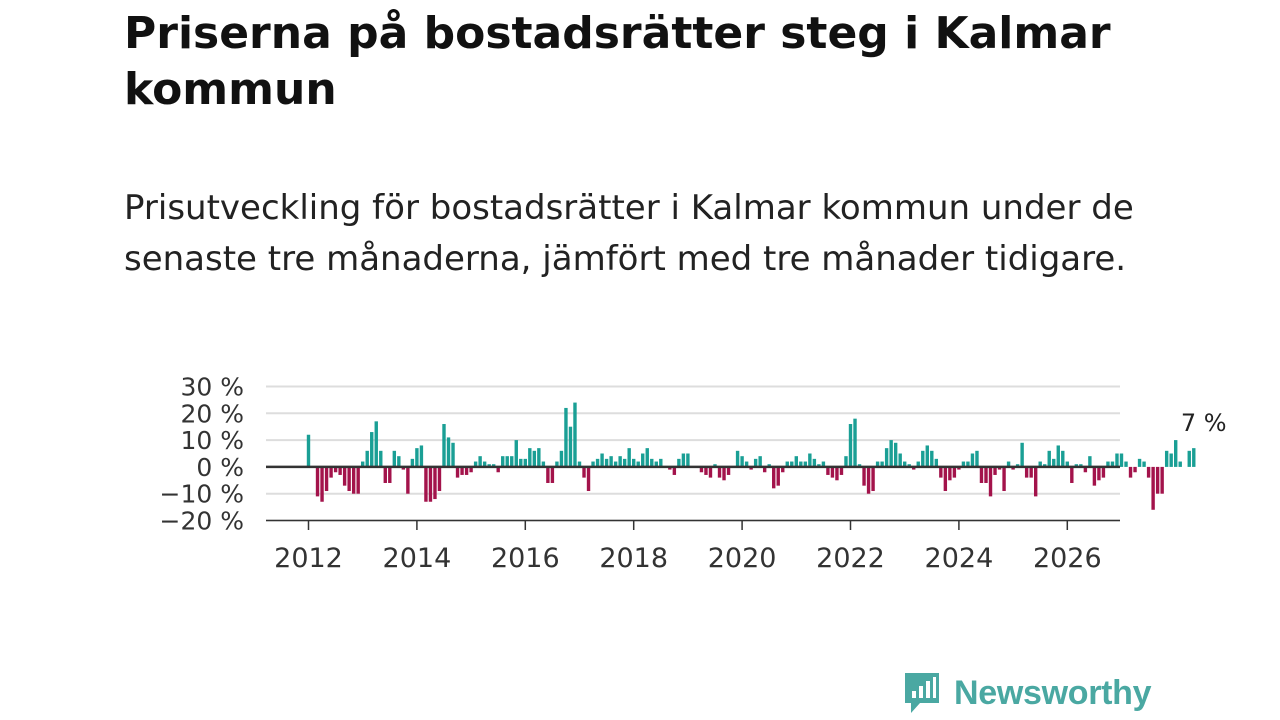  What do you see at coordinates (212, 387) in the screenshot?
I see `y-tick-label: 30 %` at bounding box center [212, 387].